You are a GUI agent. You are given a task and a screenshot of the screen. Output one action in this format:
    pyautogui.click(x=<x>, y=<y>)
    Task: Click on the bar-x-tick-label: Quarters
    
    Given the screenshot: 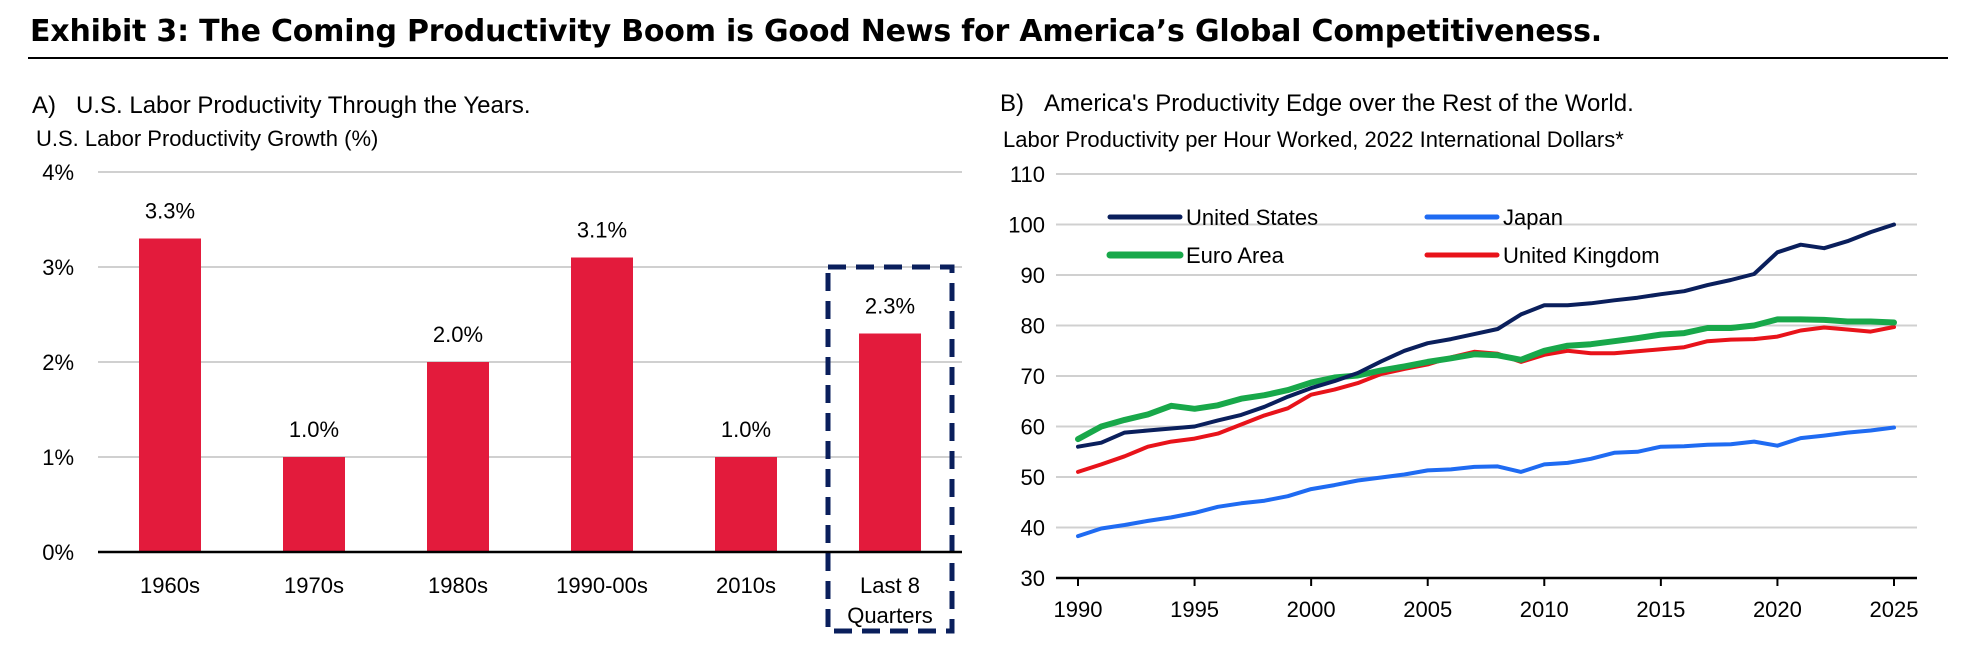 What is the action you would take?
    pyautogui.click(x=890, y=615)
    